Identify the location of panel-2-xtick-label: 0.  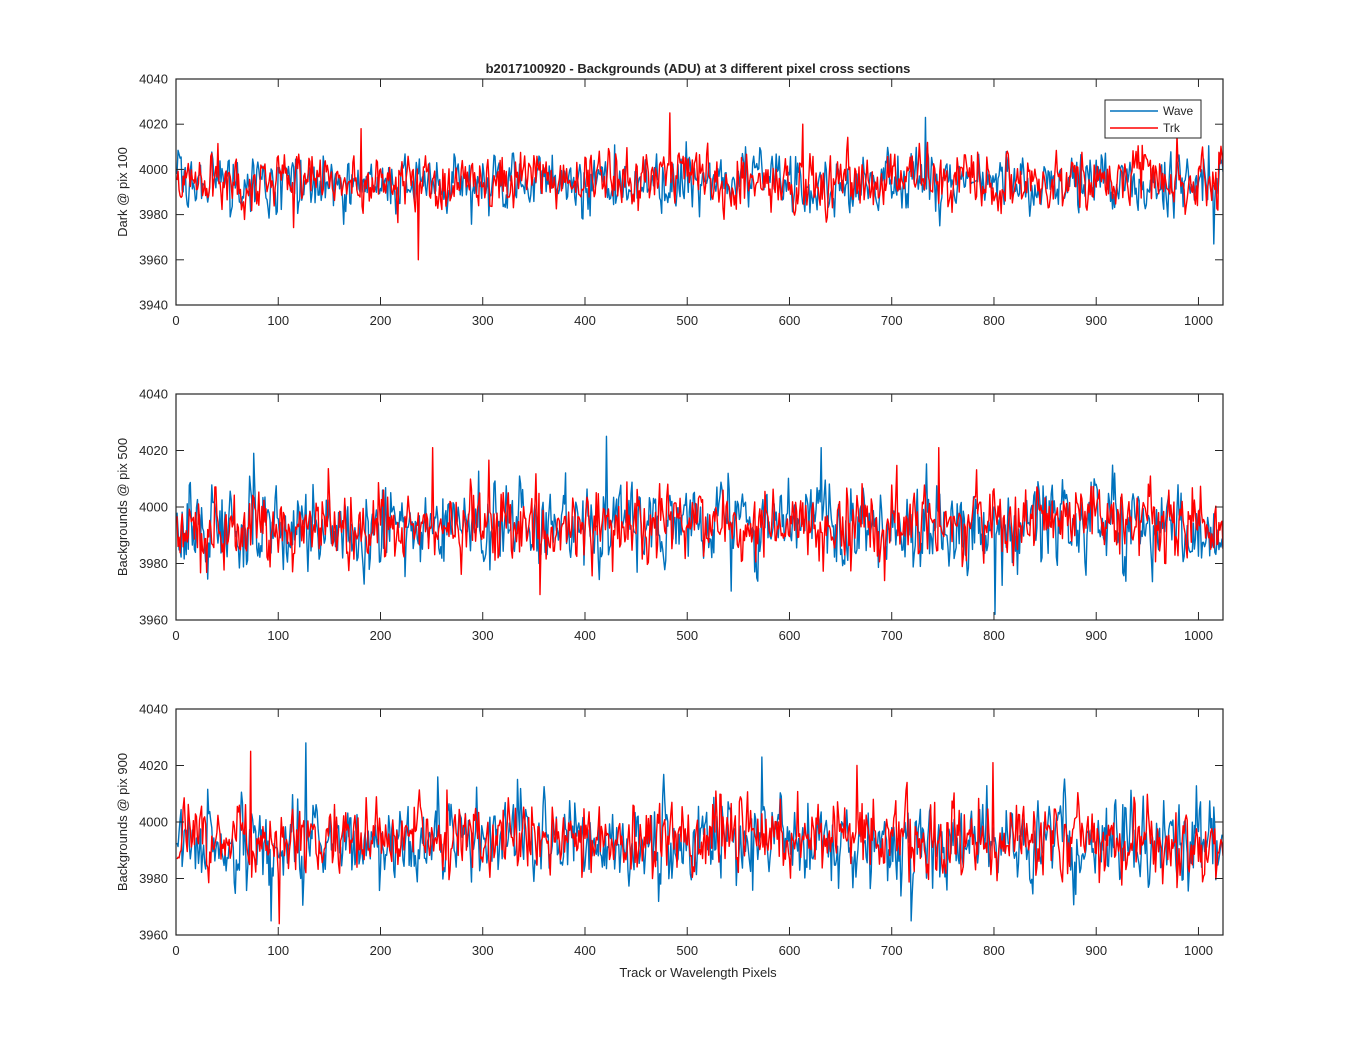
(175, 635).